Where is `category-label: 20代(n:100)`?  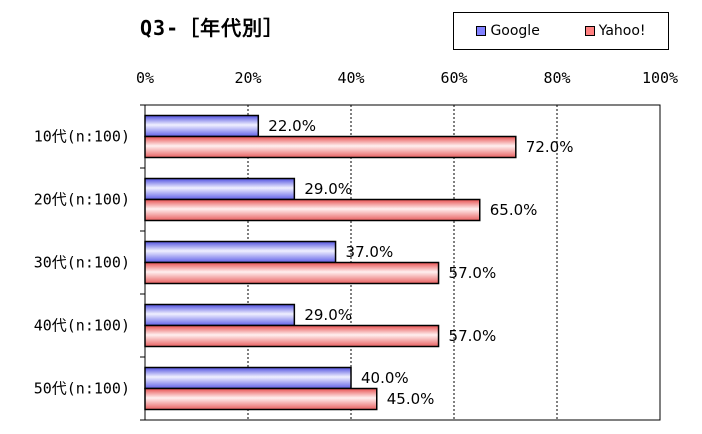 category-label: 20代(n:100) is located at coordinates (82, 200).